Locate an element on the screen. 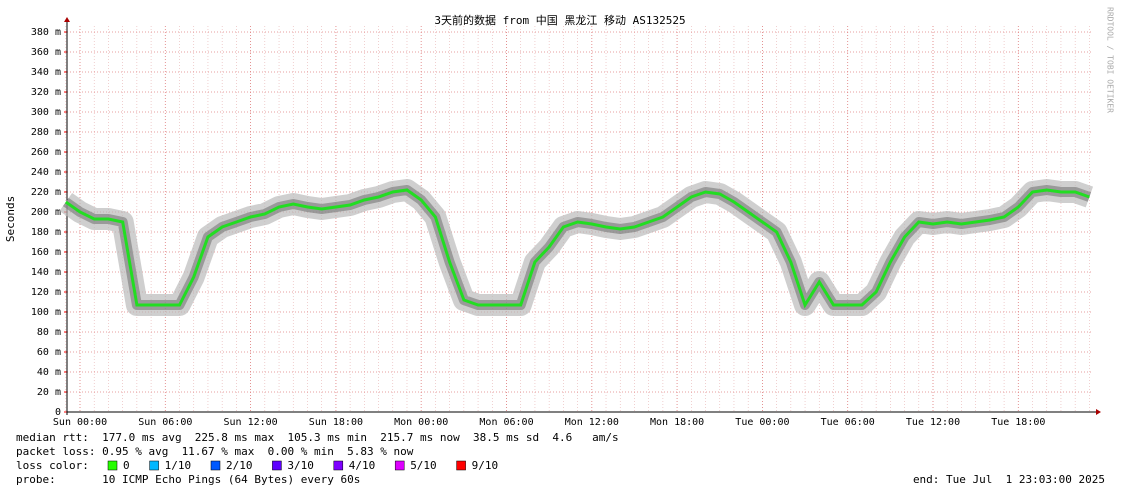 This screenshot has height=494, width=1121. y-tick-label: 40 m is located at coordinates (49, 372).